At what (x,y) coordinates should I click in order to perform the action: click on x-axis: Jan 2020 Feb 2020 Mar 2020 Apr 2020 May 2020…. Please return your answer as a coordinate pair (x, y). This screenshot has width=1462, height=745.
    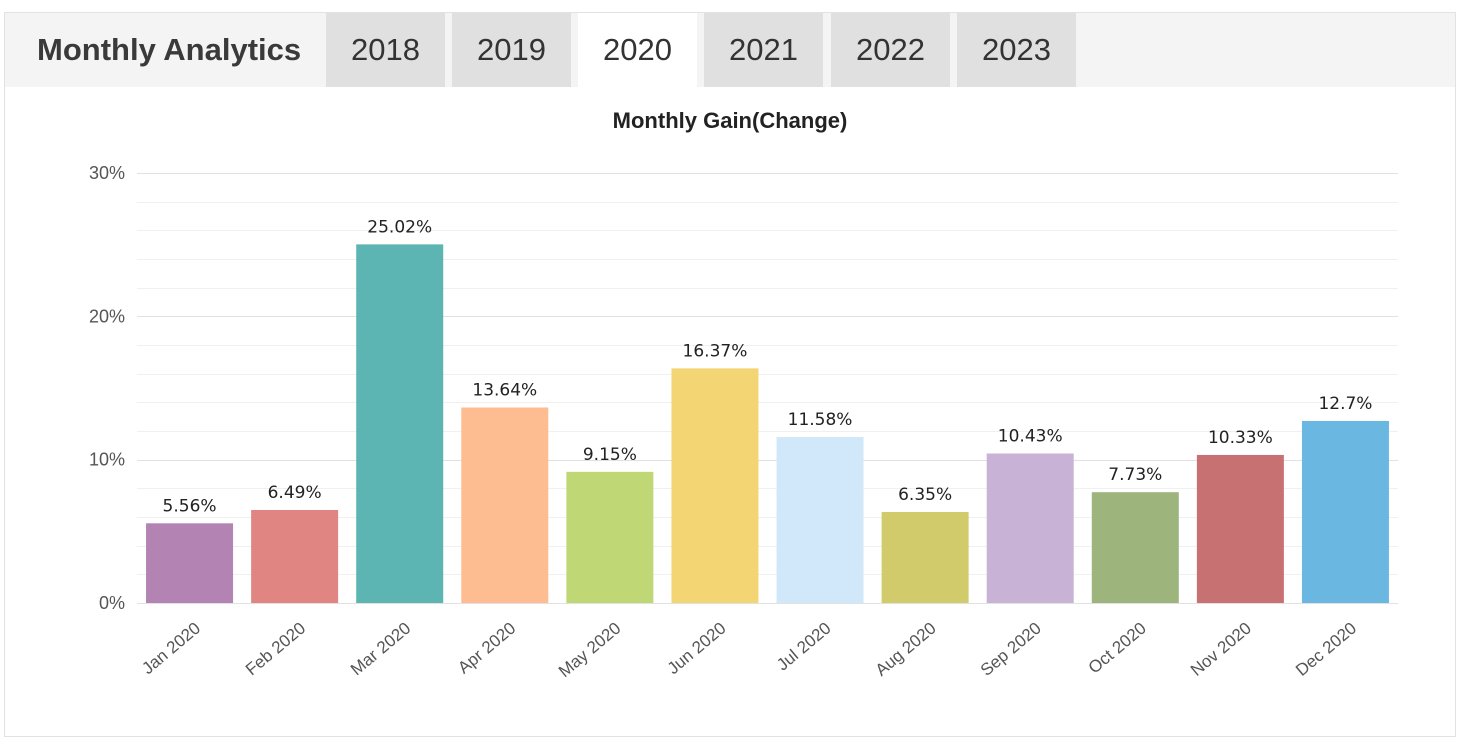
    Looking at the image, I should click on (749, 650).